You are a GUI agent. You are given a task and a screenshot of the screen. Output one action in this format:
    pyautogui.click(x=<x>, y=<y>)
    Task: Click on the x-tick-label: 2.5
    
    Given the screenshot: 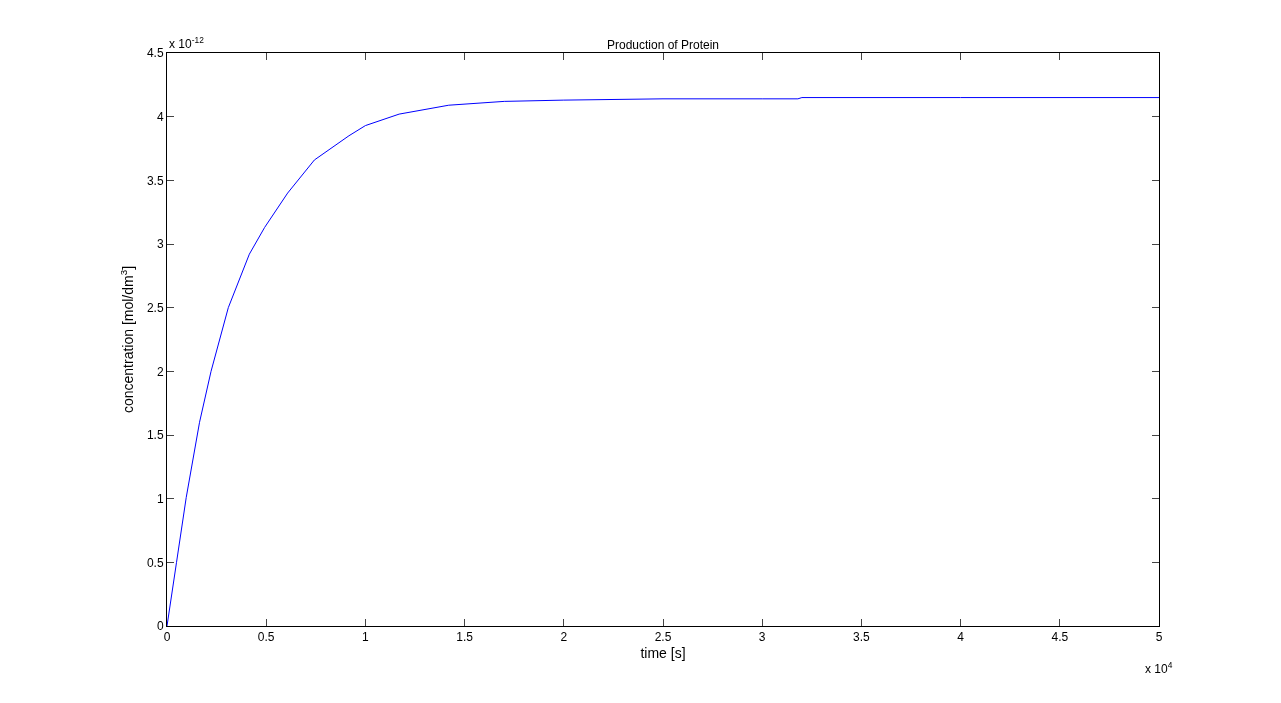 What is the action you would take?
    pyautogui.click(x=663, y=637)
    